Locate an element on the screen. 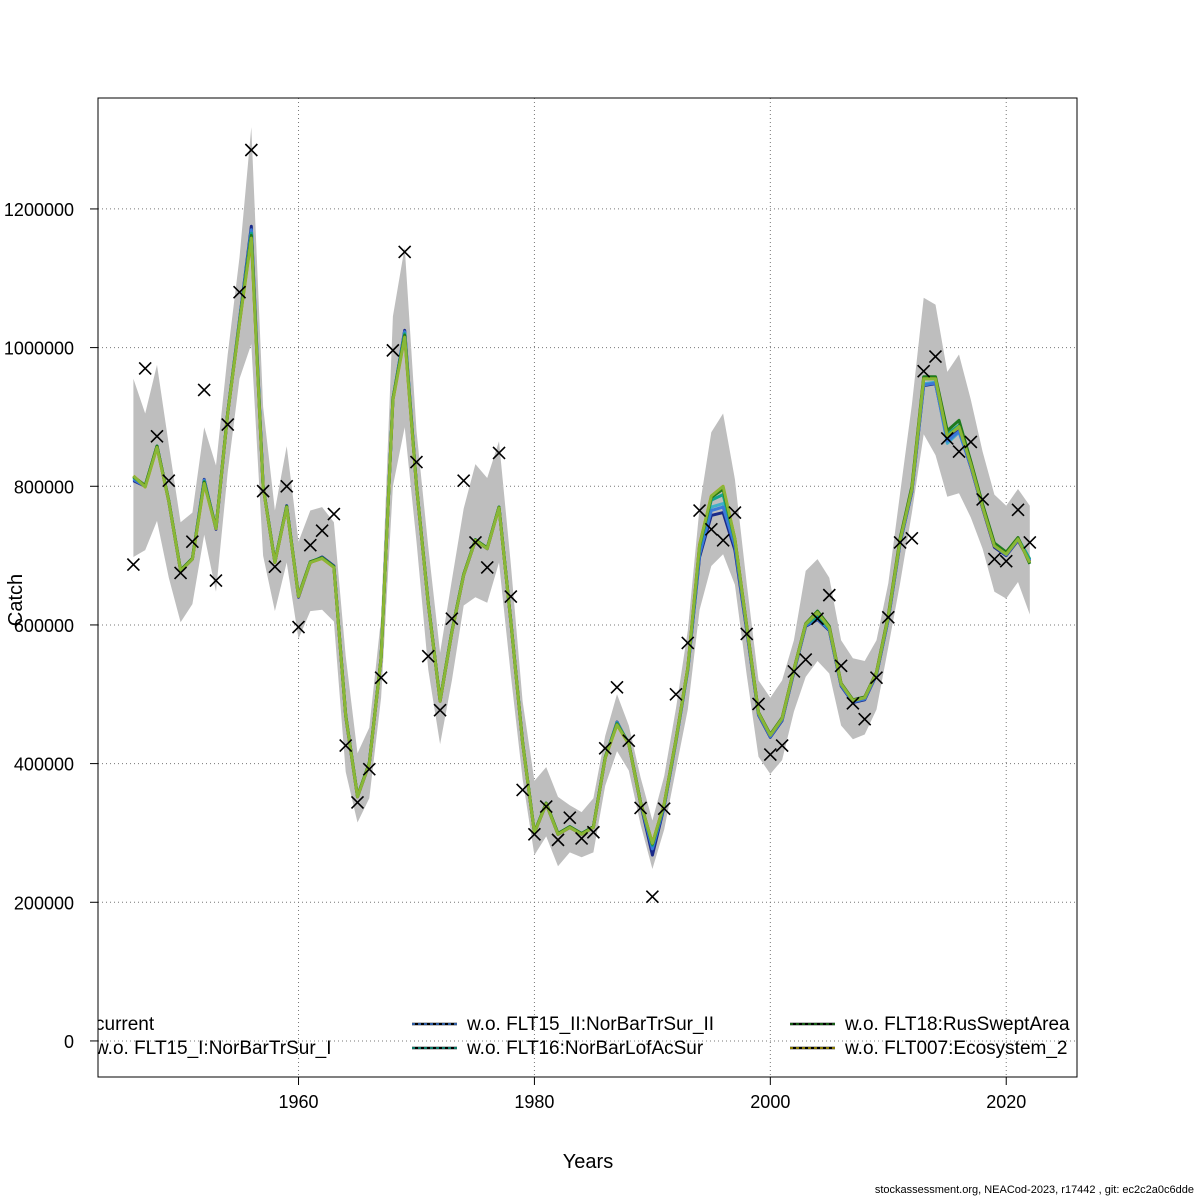 The image size is (1200, 1200). legend-label: w.o. FLT15_II:NorBarTrSur_II is located at coordinates (590, 1024).